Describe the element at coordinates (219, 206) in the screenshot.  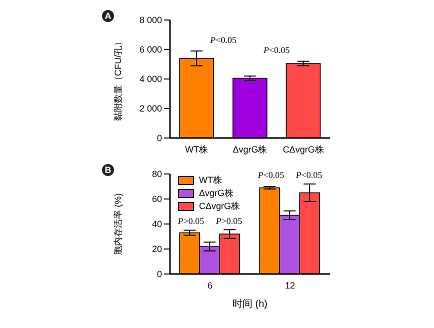
I see `legend-label: CΔvgrG株` at that location.